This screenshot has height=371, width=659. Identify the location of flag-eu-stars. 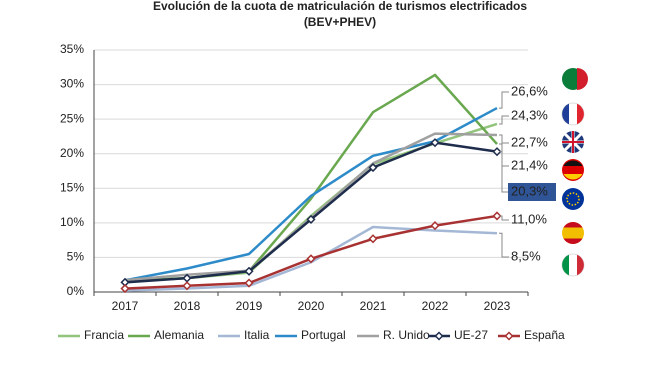
(573, 199).